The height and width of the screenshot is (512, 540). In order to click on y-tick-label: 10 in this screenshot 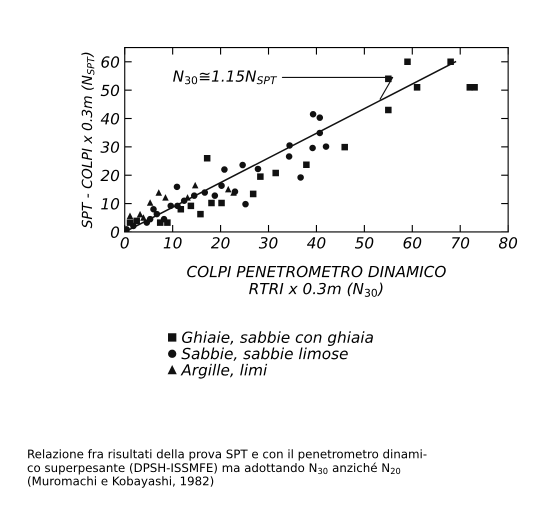, I will do `click(110, 204)`.